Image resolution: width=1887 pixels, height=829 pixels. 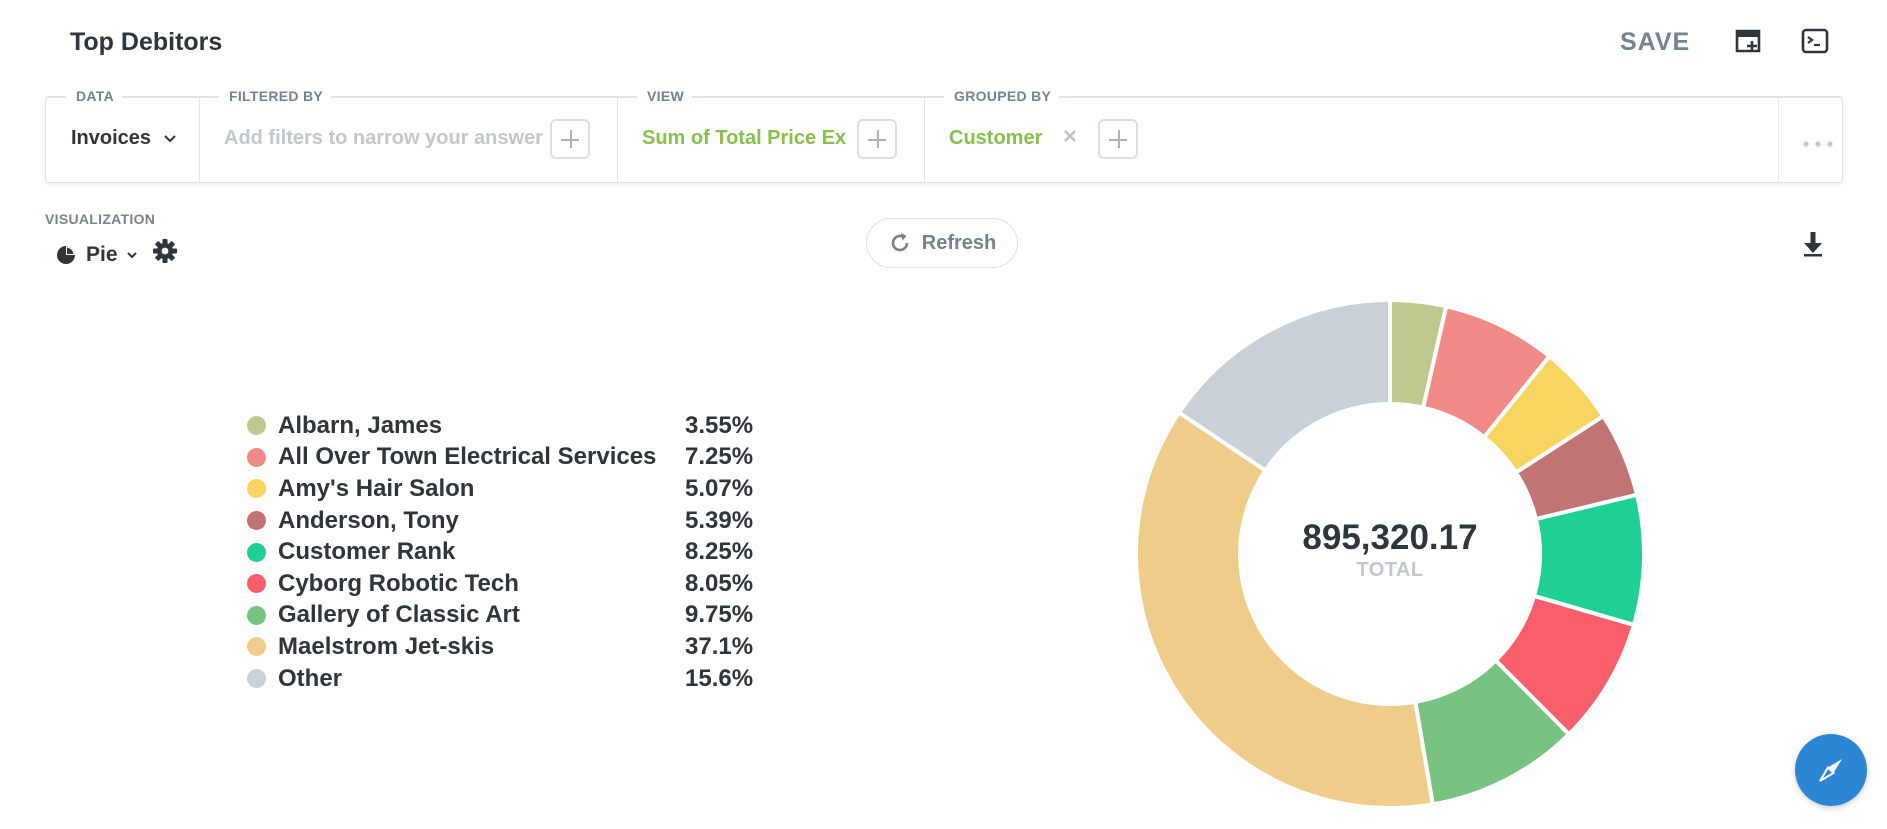 I want to click on group-label: GROUPED BY, so click(x=1002, y=96).